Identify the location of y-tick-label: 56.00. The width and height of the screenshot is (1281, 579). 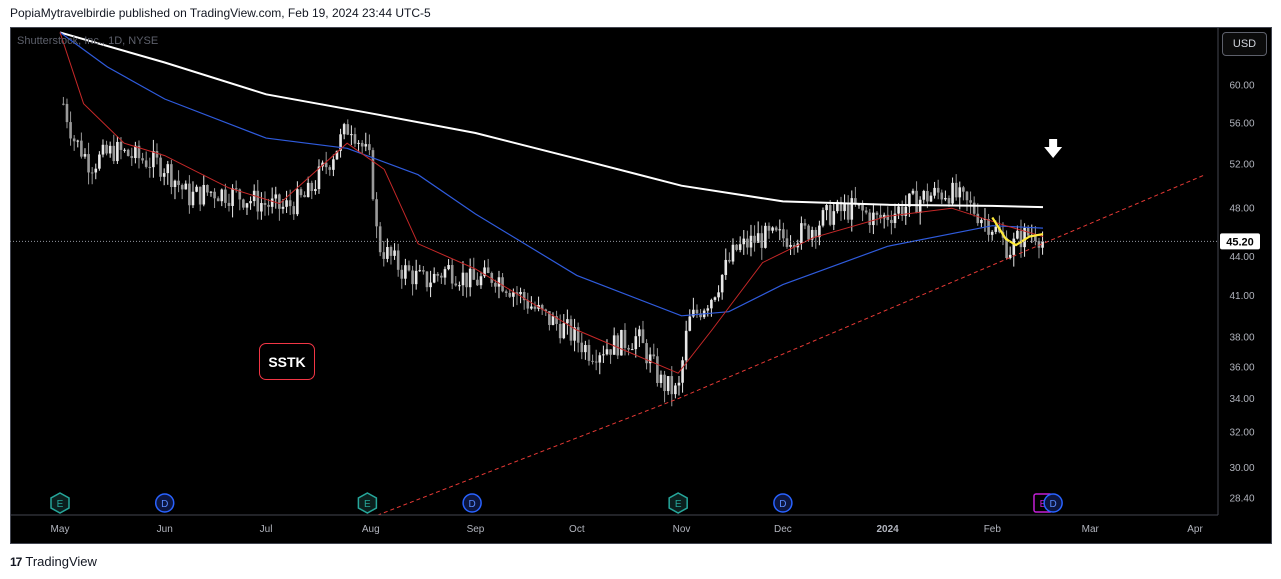
(1241, 124).